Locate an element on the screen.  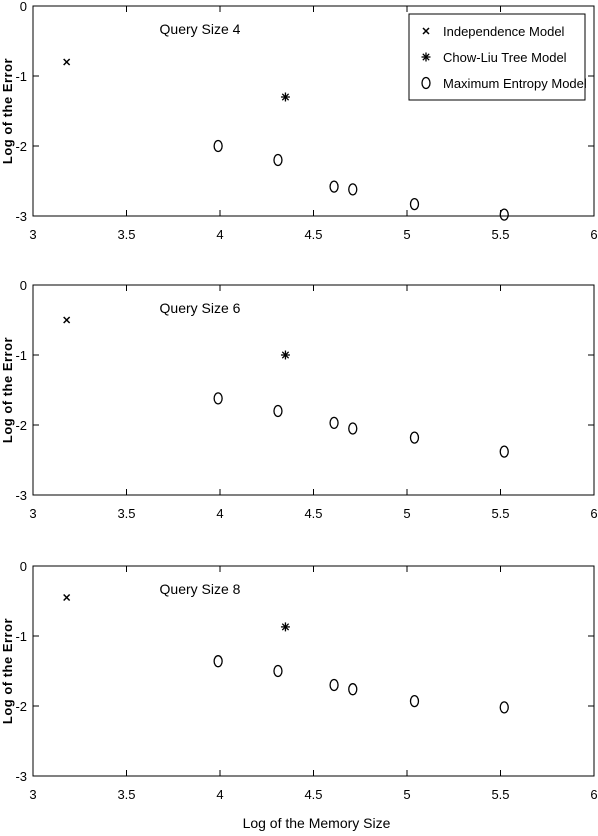
chart-title: Query Size 8 is located at coordinates (200, 589).